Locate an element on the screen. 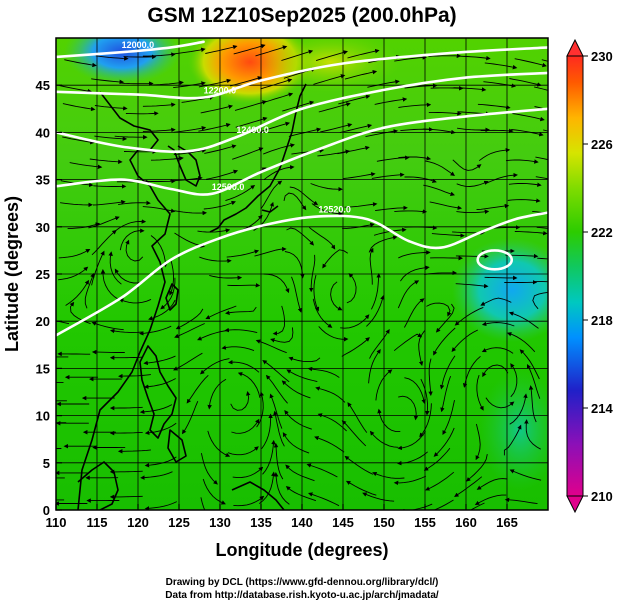  y-tick-label: 5 is located at coordinates (46, 463).